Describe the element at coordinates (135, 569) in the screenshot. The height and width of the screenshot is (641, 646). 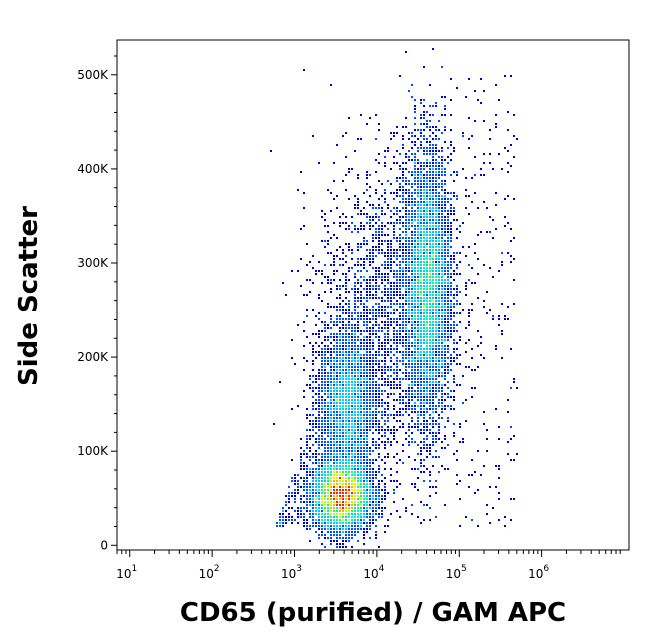
I see `x-tick-exponent: 1` at that location.